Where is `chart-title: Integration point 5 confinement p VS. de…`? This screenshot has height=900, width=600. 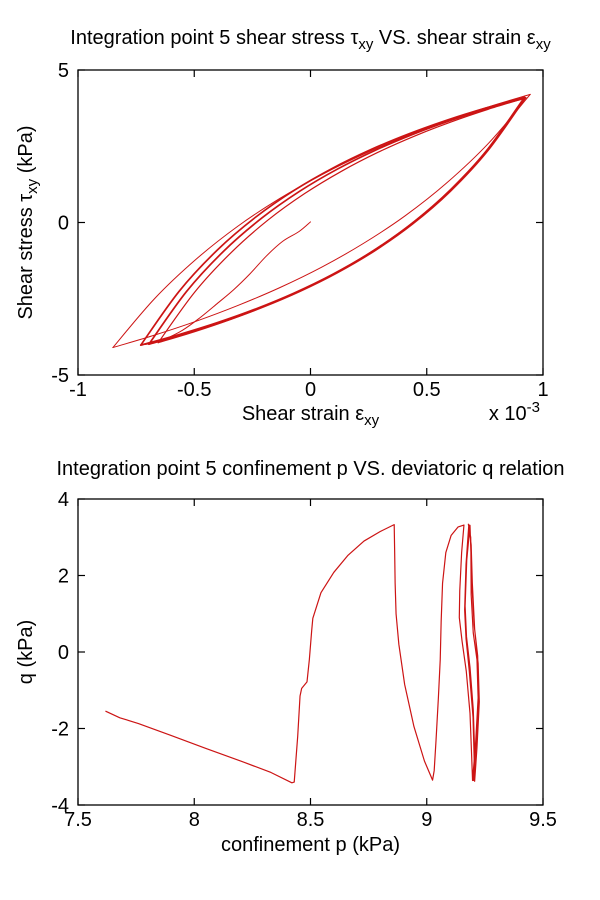 chart-title: Integration point 5 confinement p VS. de… is located at coordinates (310, 469).